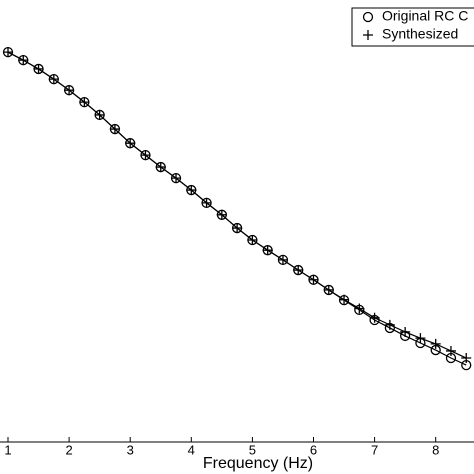 This screenshot has width=474, height=474. I want to click on x-tick-label: 8, so click(435, 449).